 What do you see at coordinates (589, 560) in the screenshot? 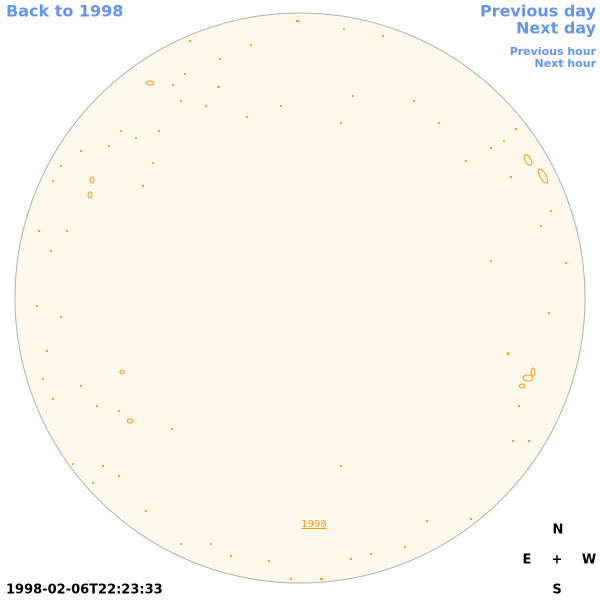
I see `compass-west: W` at bounding box center [589, 560].